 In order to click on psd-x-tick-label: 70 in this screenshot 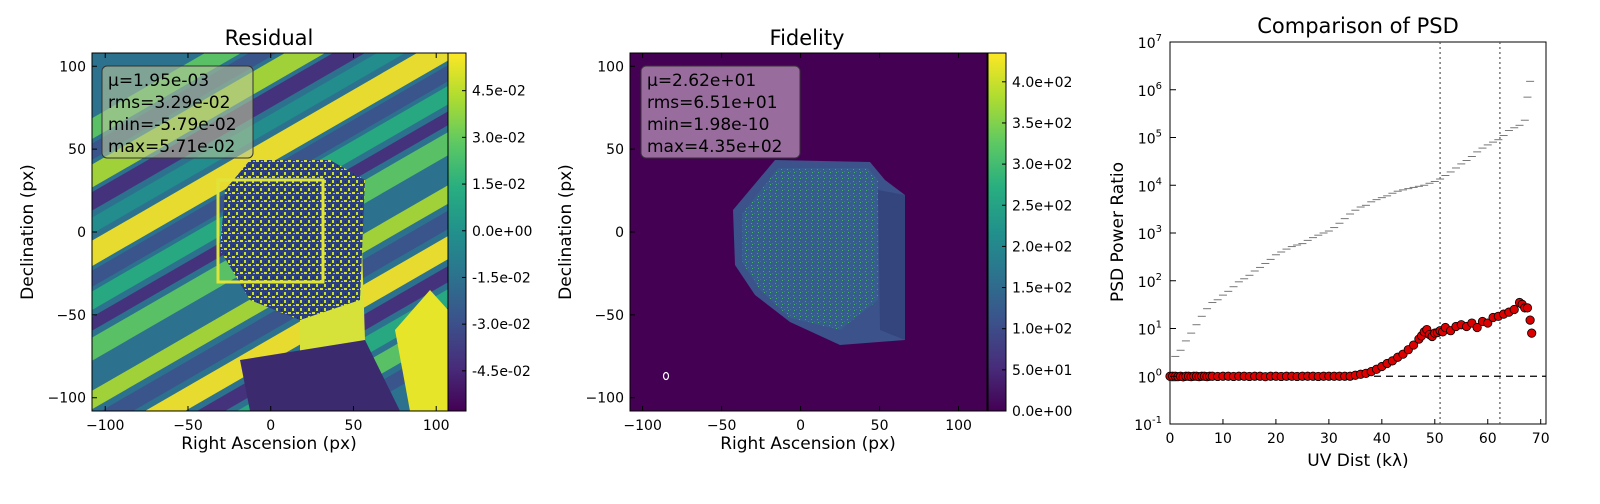, I will do `click(1541, 439)`.